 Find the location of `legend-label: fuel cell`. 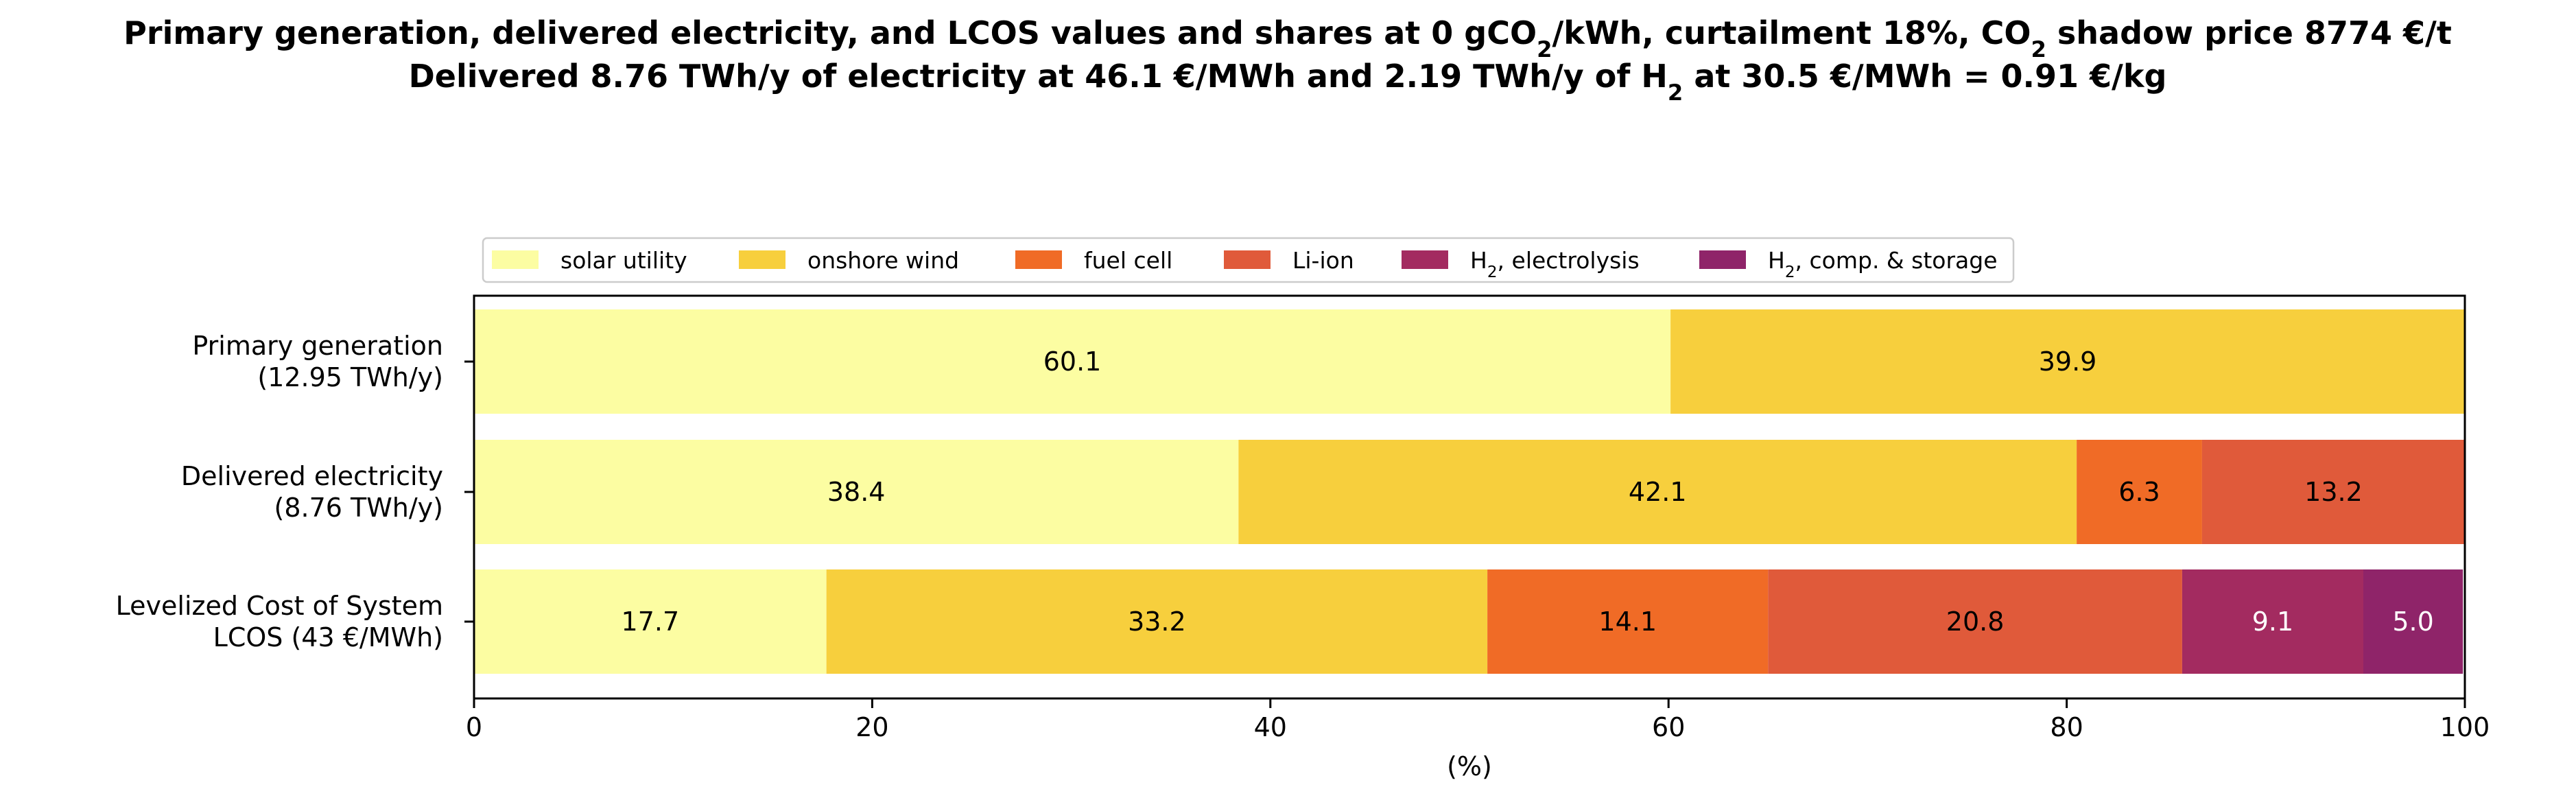

legend-label: fuel cell is located at coordinates (1128, 260).